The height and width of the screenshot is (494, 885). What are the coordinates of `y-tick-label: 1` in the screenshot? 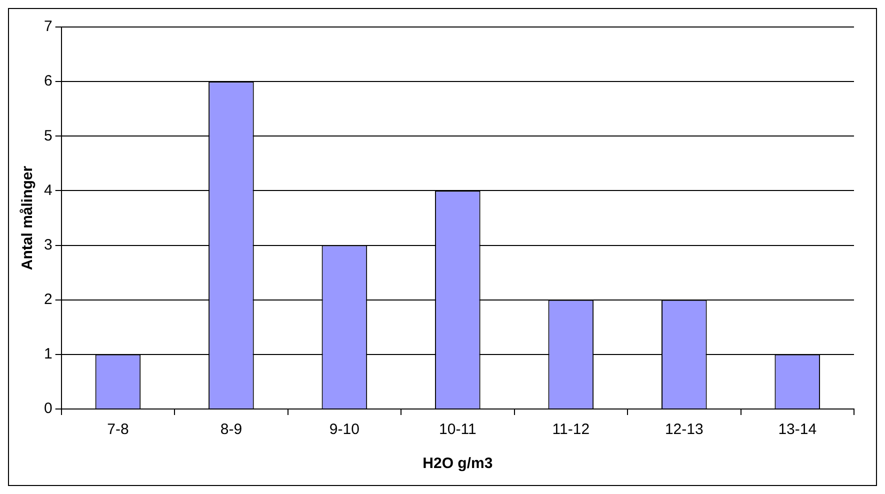 It's located at (48, 354).